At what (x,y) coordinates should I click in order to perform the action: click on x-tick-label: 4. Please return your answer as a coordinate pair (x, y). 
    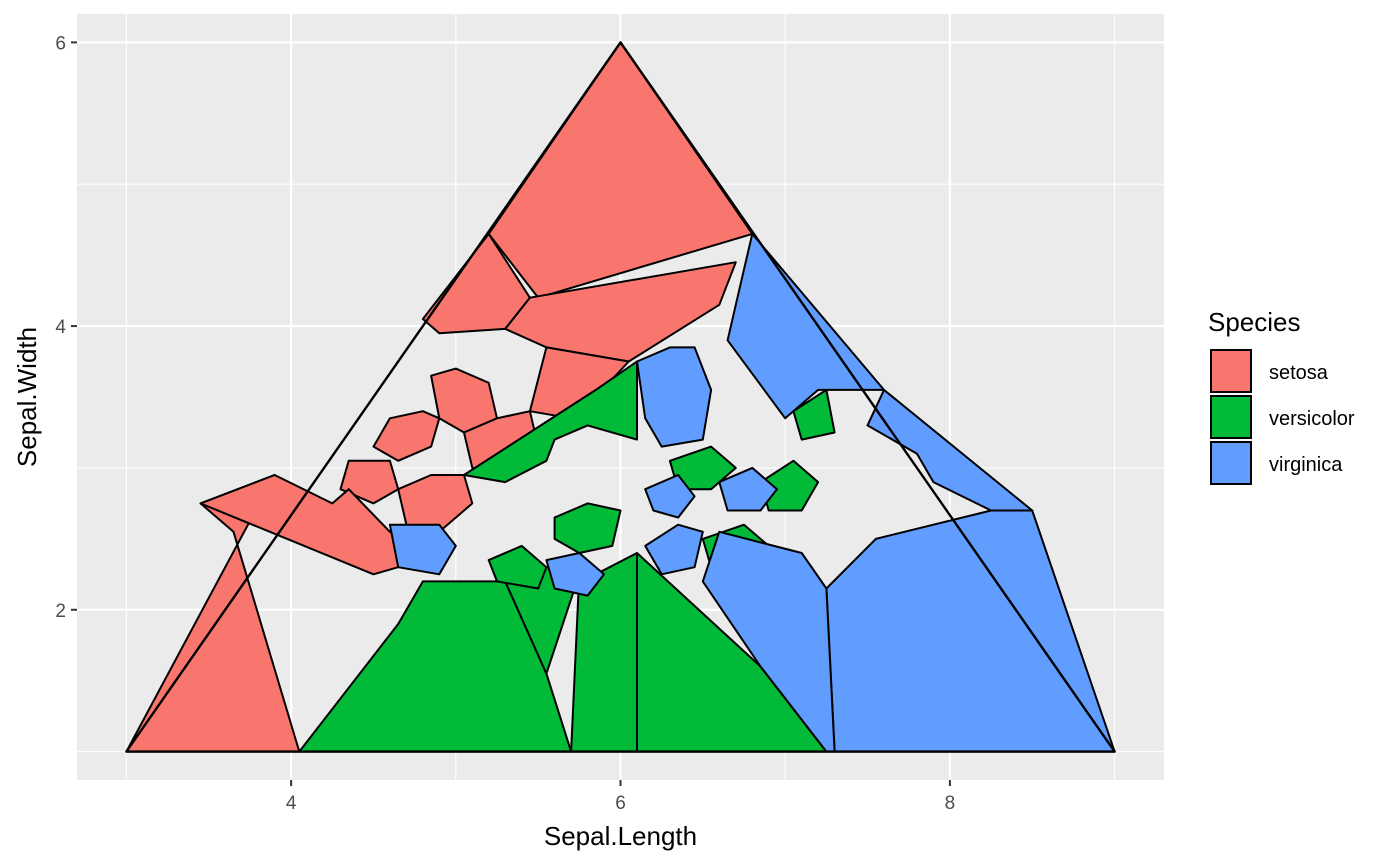
    Looking at the image, I should click on (291, 803).